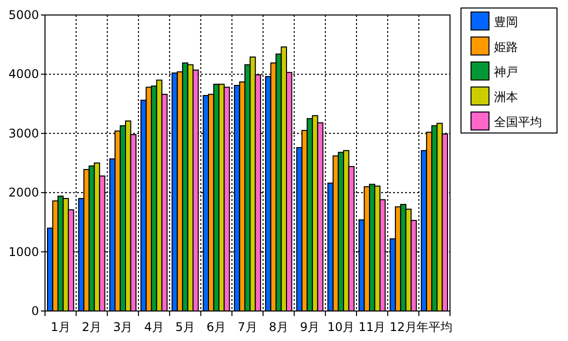 The width and height of the screenshot is (568, 341). Describe the element at coordinates (278, 327) in the screenshot. I see `x-tick-label: 8月` at that location.